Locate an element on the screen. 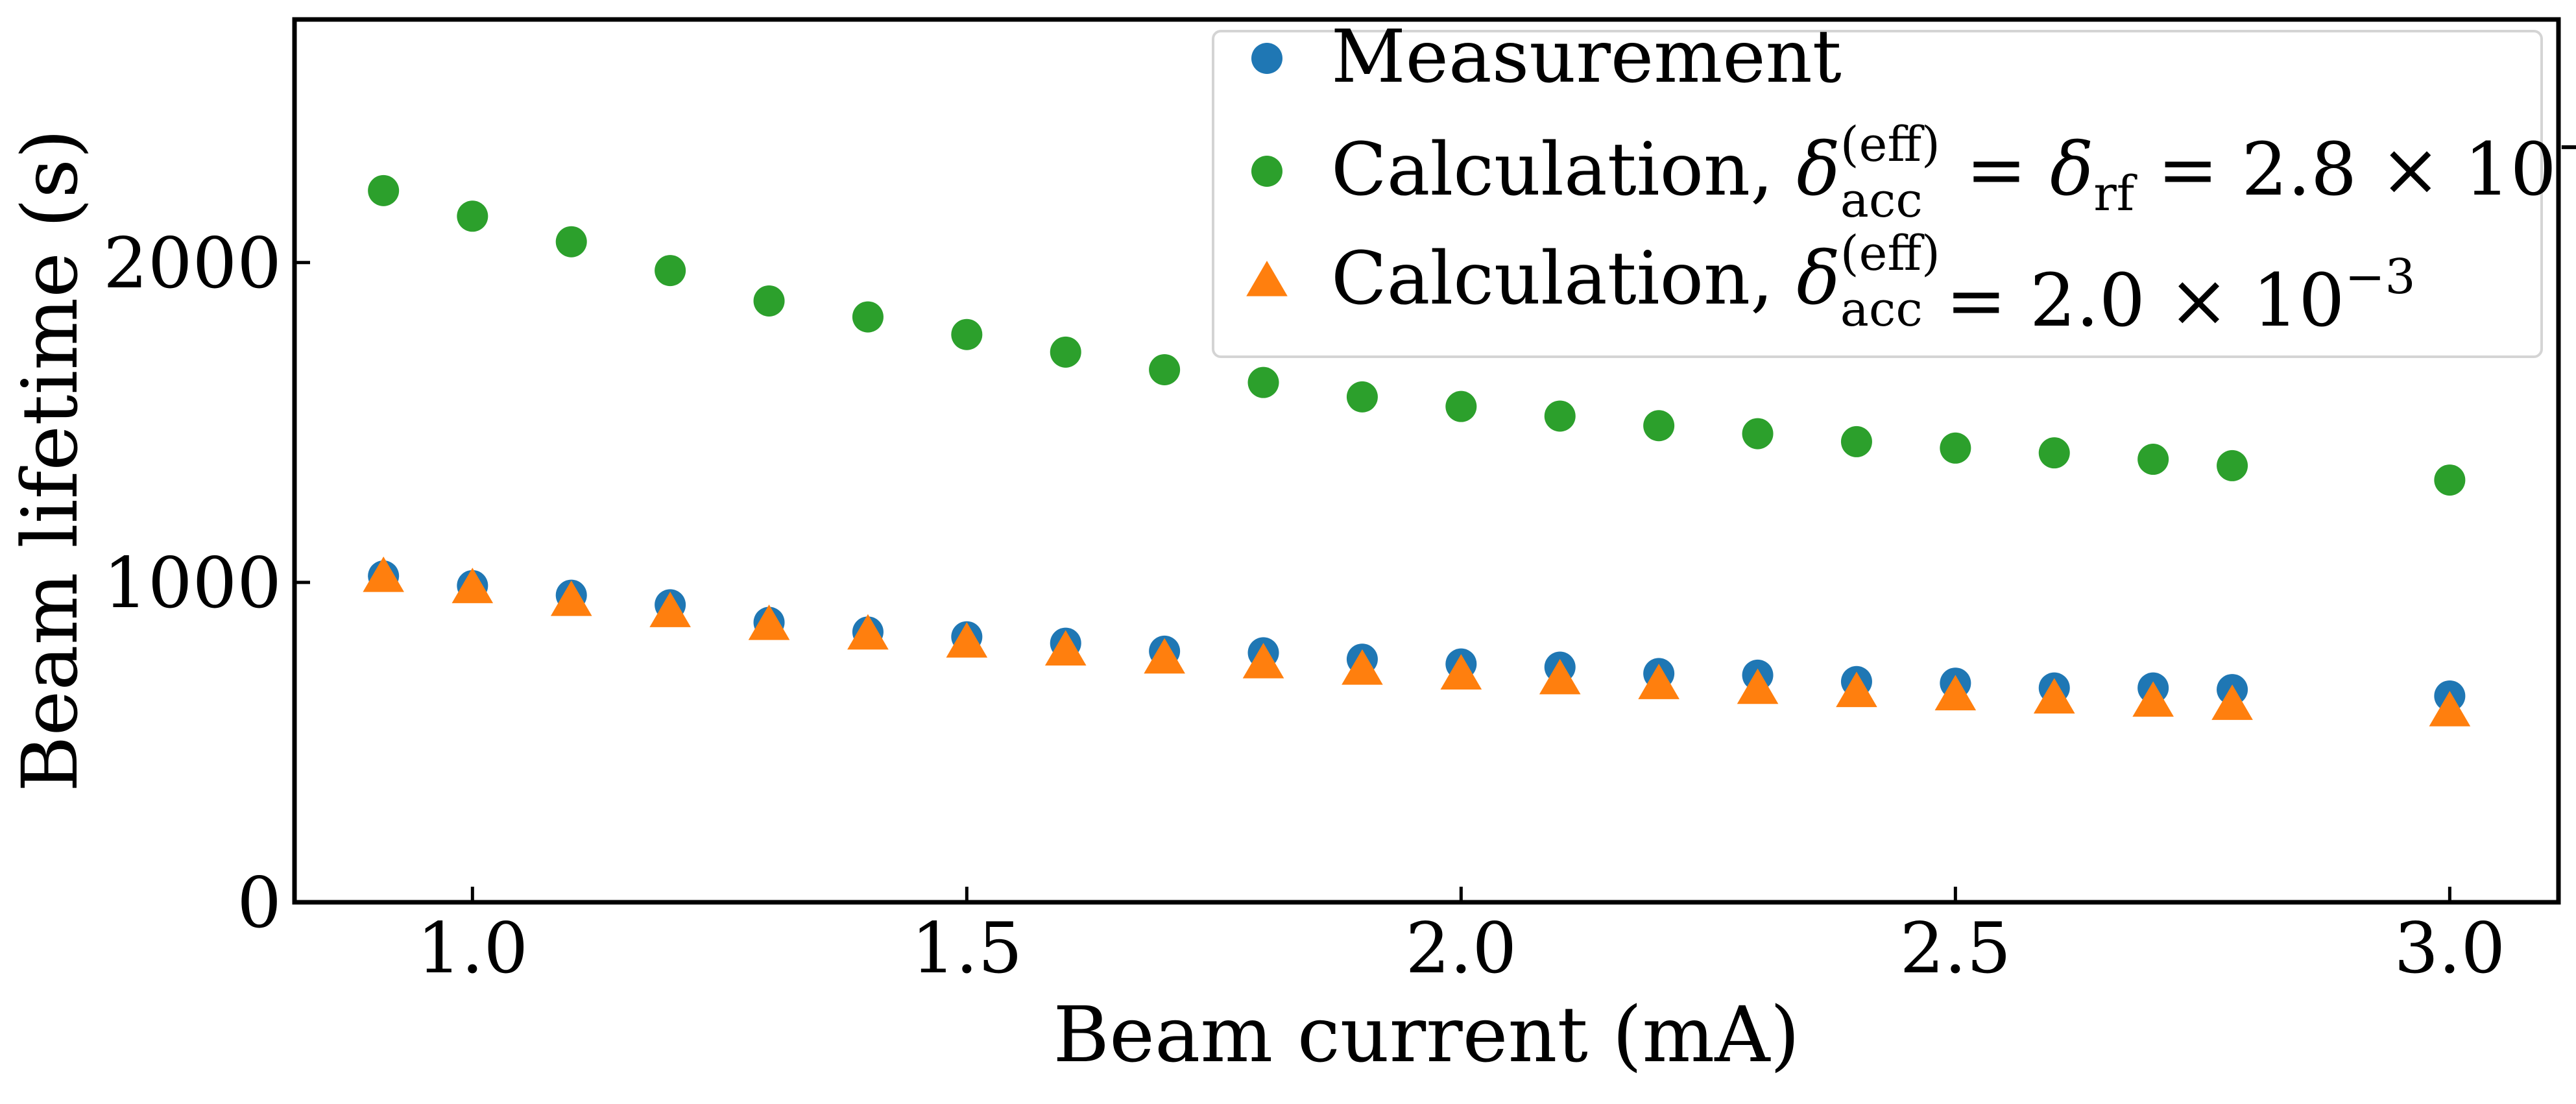 The image size is (2576, 1104). x-axis-label: Beam current (mA) is located at coordinates (1426, 1034).